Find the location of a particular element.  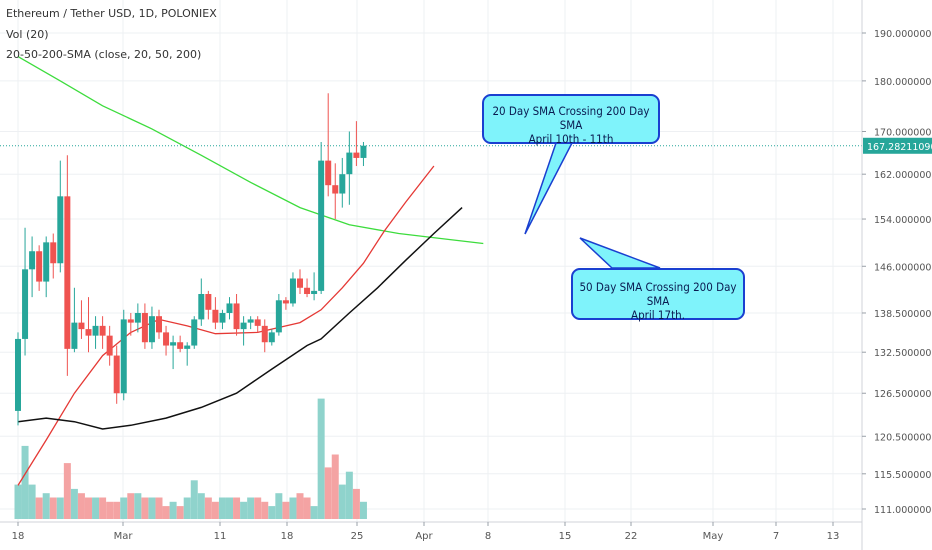

price-tick-label: 126.50000000 is located at coordinates (903, 394).